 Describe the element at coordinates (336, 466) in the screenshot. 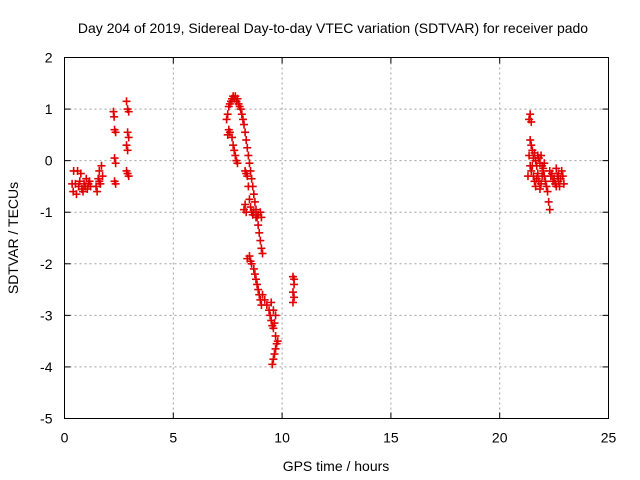

I see `x-axis-label: GPS time / hours` at that location.